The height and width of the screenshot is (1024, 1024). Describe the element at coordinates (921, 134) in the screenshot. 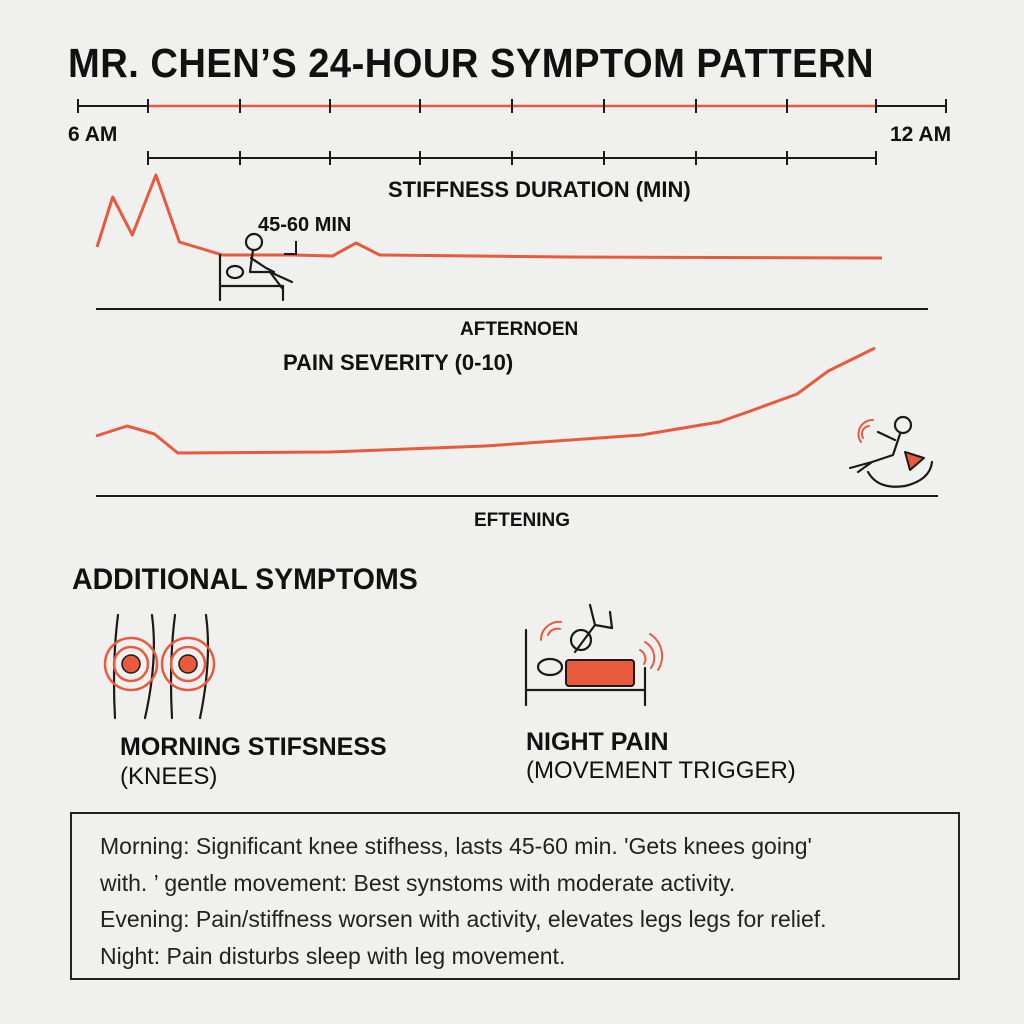

I see `timeline-end-label: 12 AM` at that location.